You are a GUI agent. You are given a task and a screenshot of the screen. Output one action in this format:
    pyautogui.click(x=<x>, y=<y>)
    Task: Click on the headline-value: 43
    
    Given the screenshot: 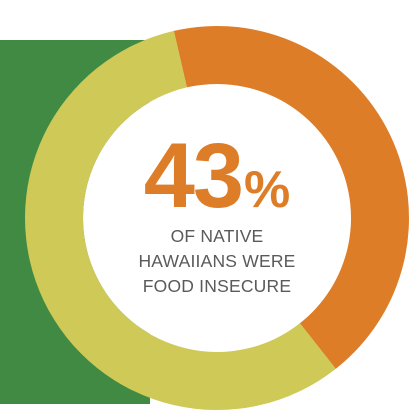 What is the action you would take?
    pyautogui.click(x=193, y=176)
    